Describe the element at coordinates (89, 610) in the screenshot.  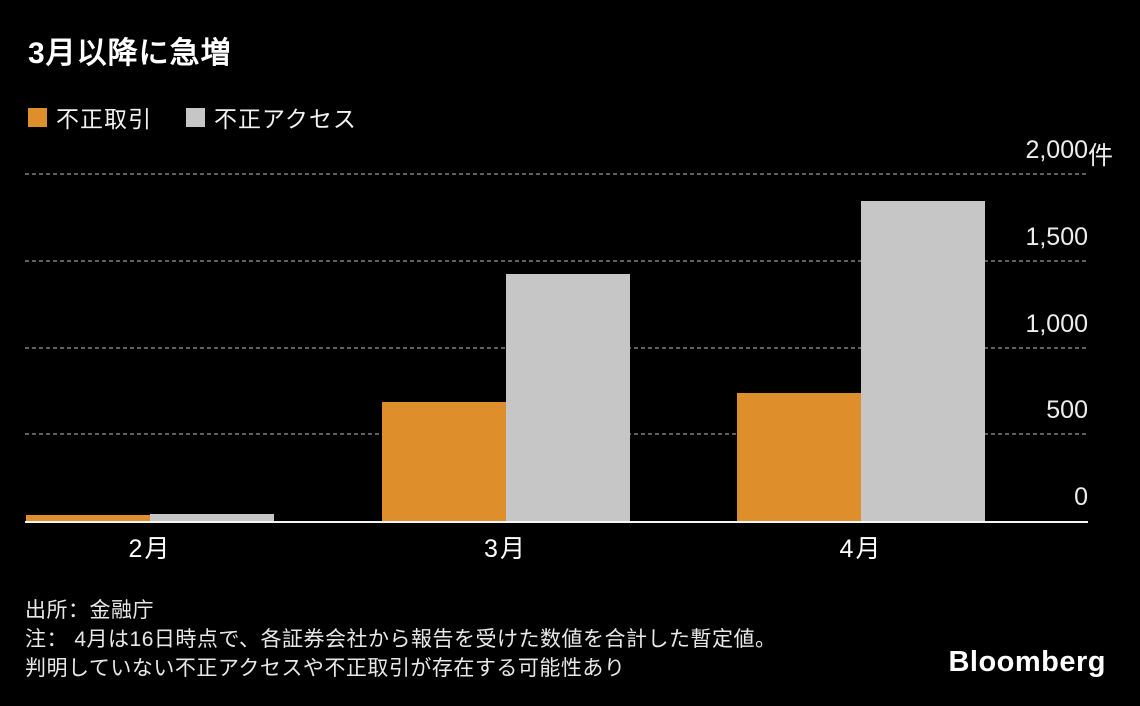
I see `source-line: 出所：金融庁` at that location.